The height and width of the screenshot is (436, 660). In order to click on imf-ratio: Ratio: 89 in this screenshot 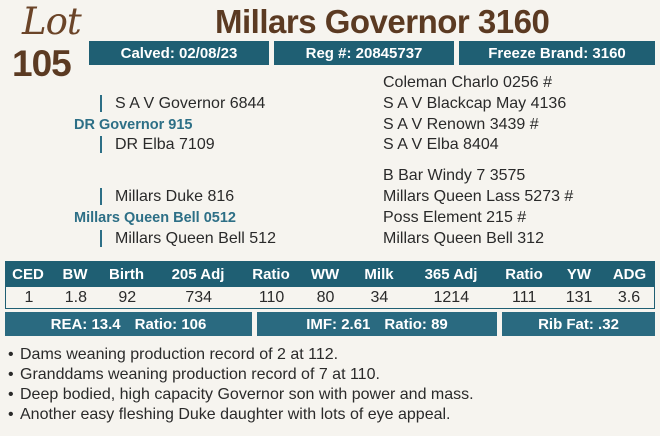, I will do `click(416, 324)`.